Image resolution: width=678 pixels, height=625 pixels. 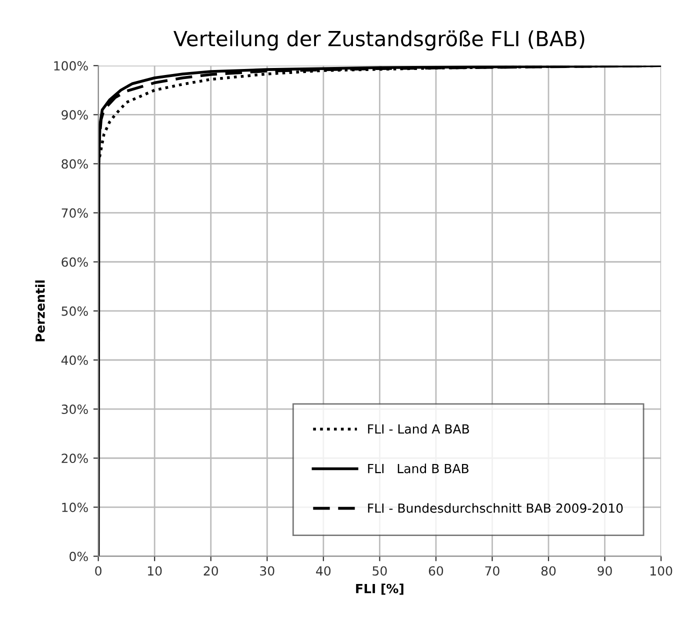 I want to click on y-tick-label: 70%, so click(x=75, y=213).